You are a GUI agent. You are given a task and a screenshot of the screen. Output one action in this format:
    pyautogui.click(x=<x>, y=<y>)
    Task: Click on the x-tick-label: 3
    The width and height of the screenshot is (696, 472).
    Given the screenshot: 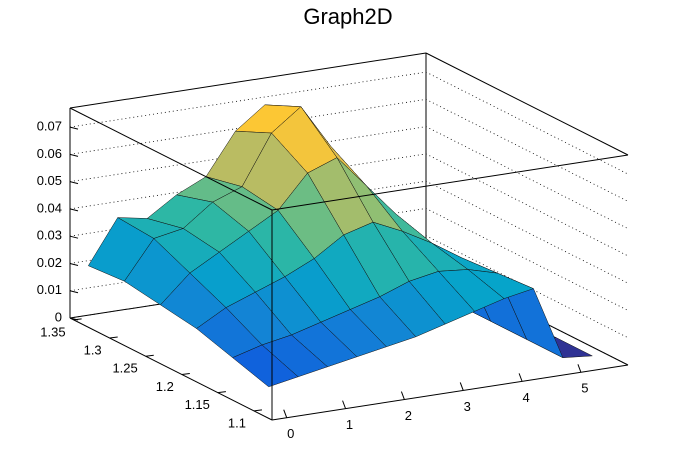 What is the action you would take?
    pyautogui.click(x=467, y=406)
    